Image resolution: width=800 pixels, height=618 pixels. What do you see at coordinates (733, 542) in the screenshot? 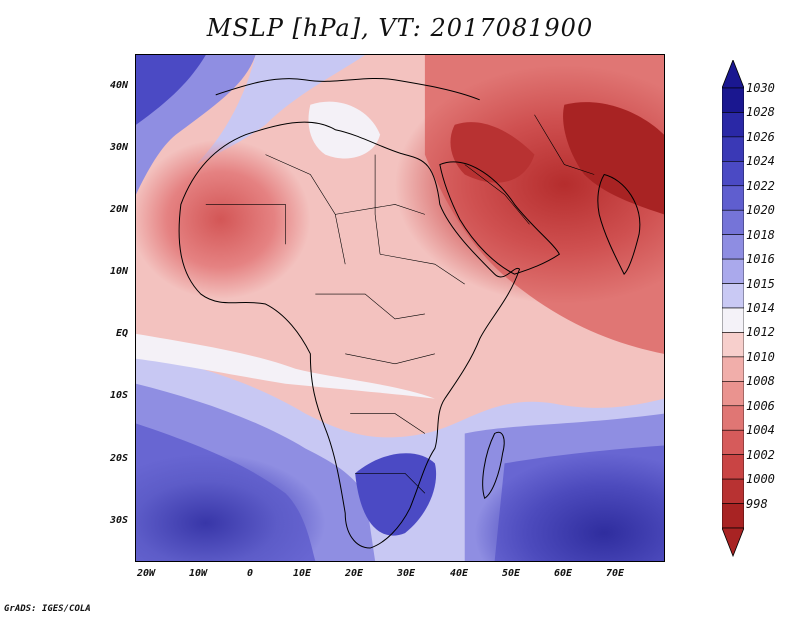
I see `colorbar-arrow-bottom` at bounding box center [733, 542].